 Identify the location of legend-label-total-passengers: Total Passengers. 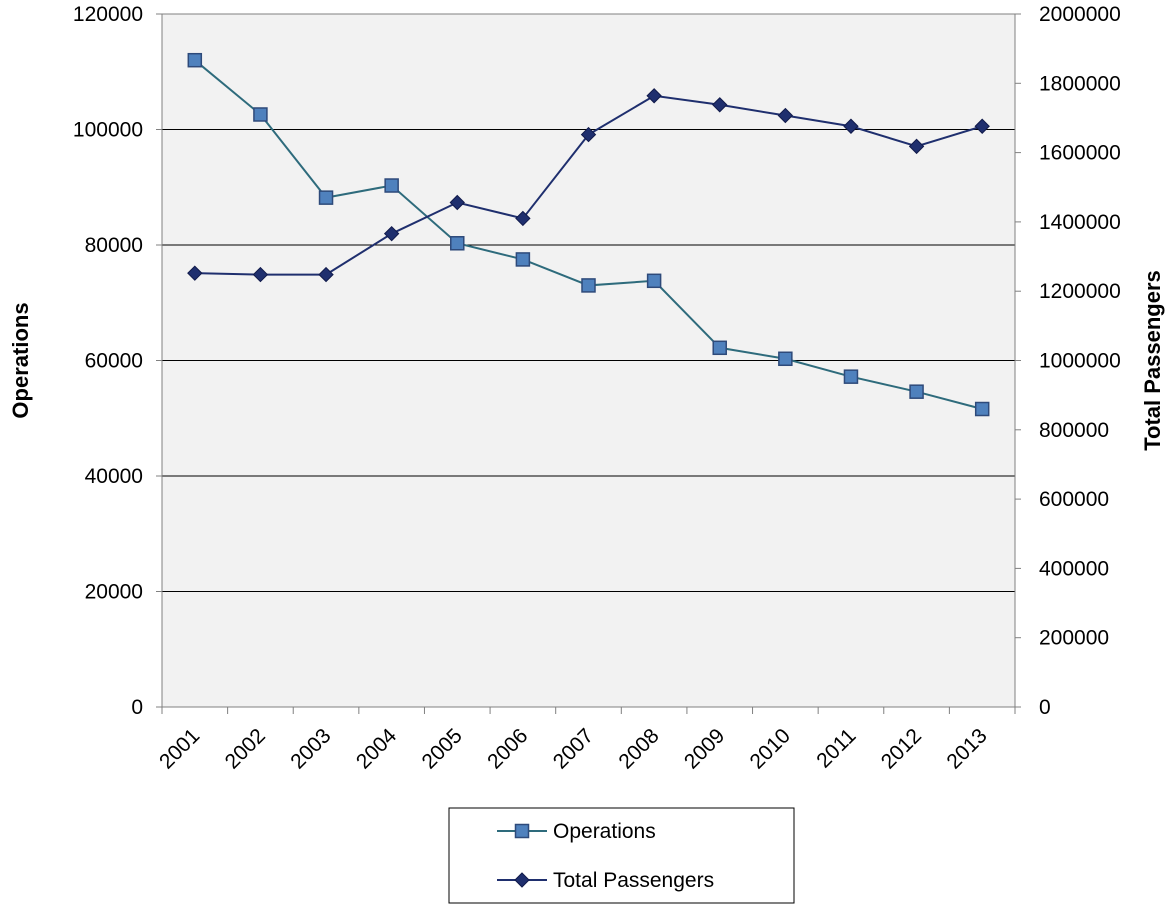
(633, 880).